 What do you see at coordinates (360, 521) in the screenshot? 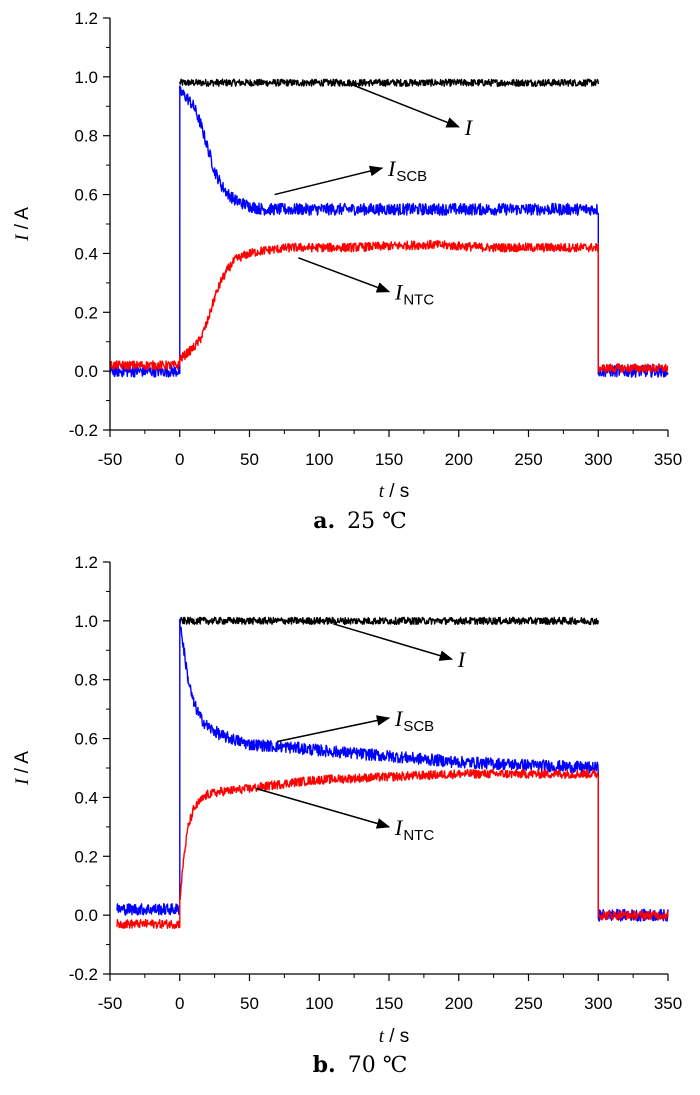
I see `panel-caption: a. 25 ℃` at bounding box center [360, 521].